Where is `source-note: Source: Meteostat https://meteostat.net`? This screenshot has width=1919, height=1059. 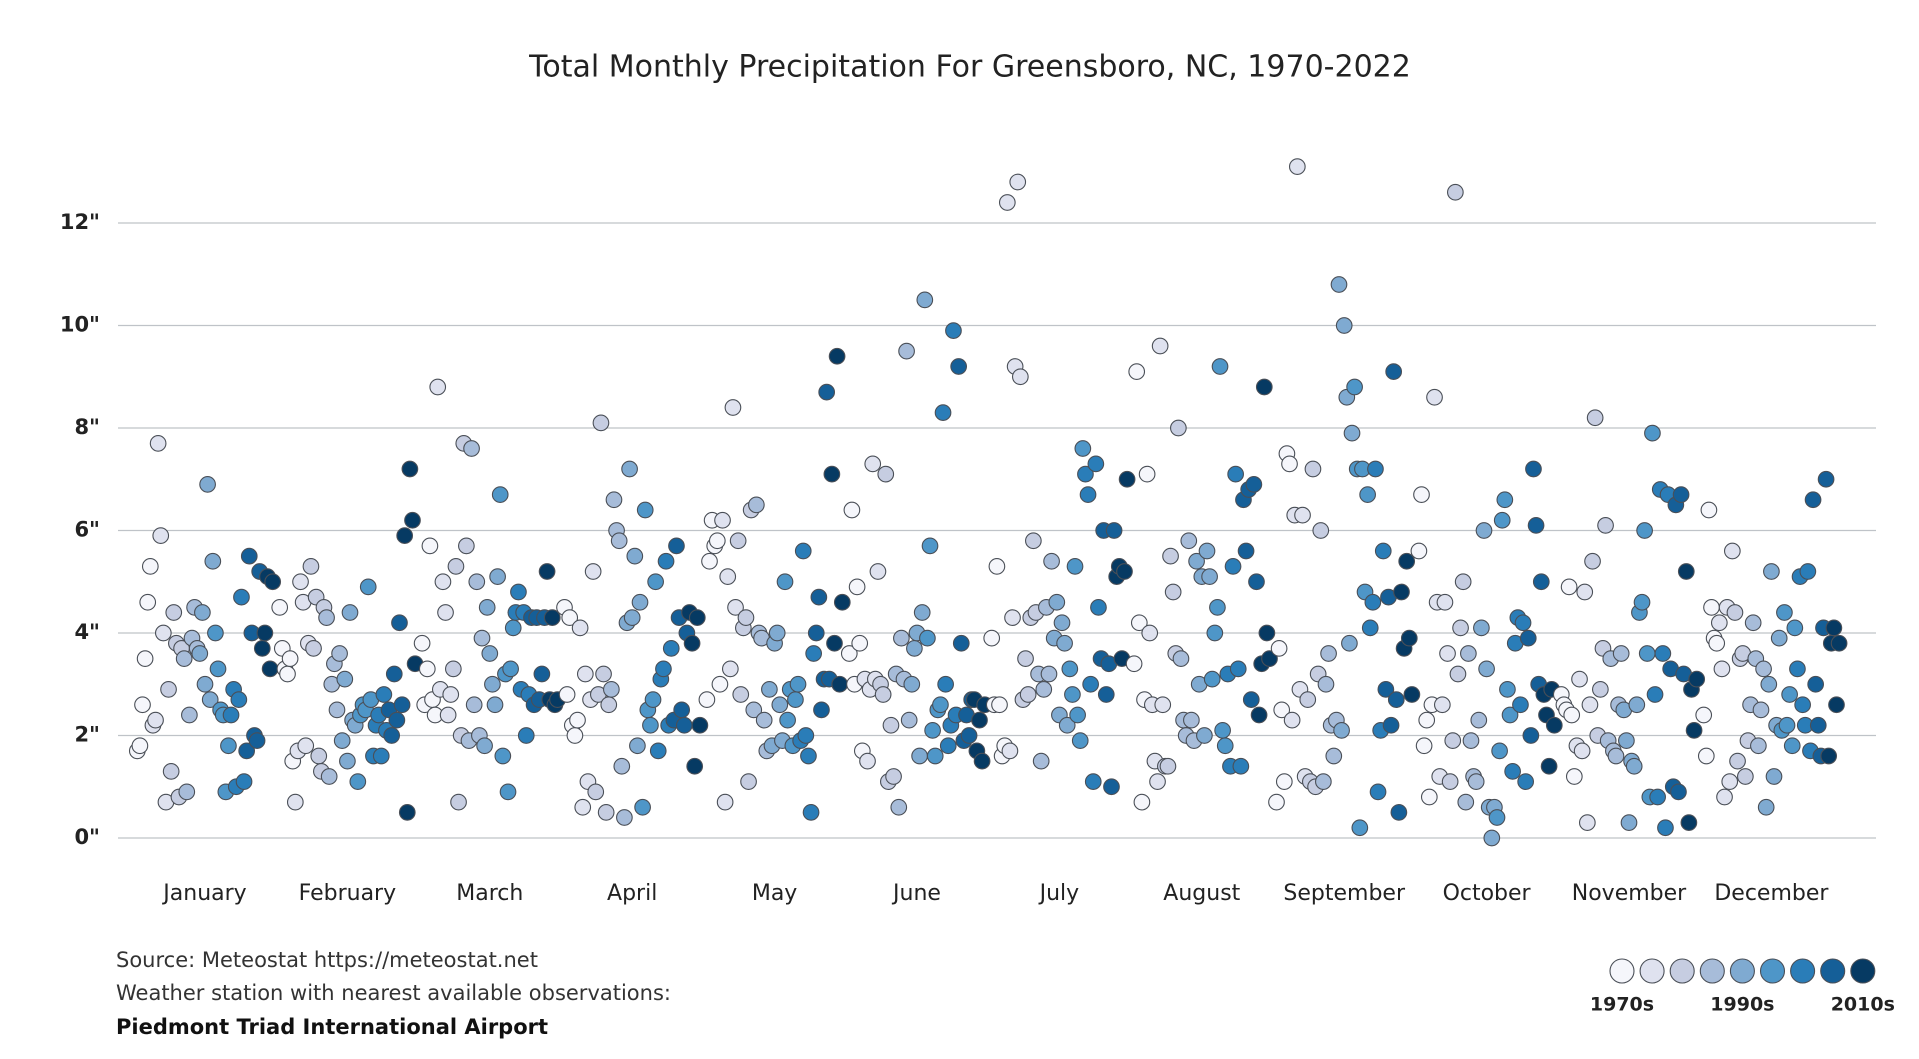 source-note: Source: Meteostat https://meteostat.net is located at coordinates (327, 960).